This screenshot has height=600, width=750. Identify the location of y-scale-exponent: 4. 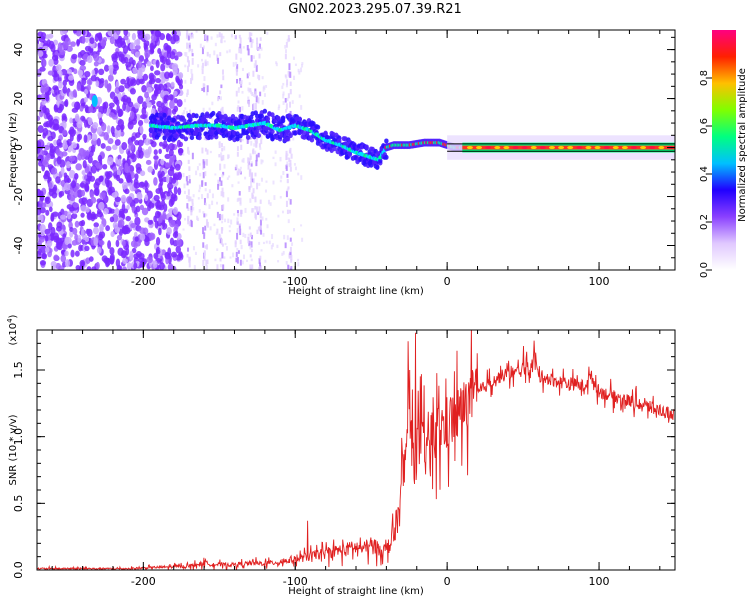
(10, 320).